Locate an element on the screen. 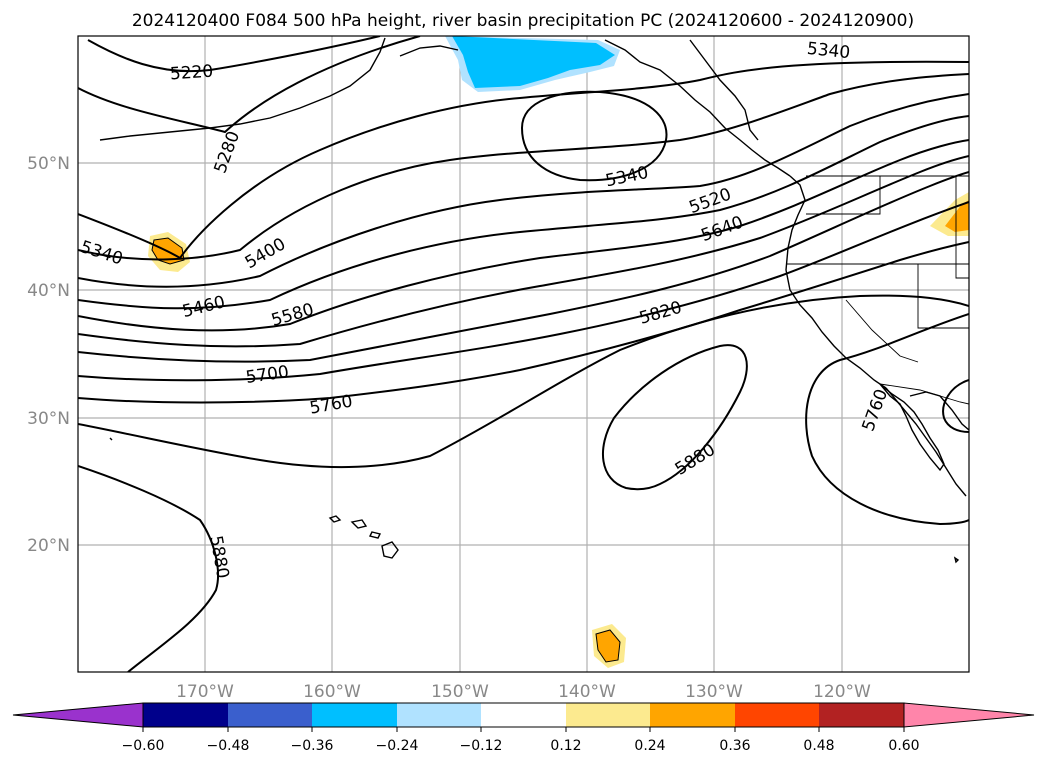 The width and height of the screenshot is (1047, 765). contour-label: 5700 is located at coordinates (267, 375).